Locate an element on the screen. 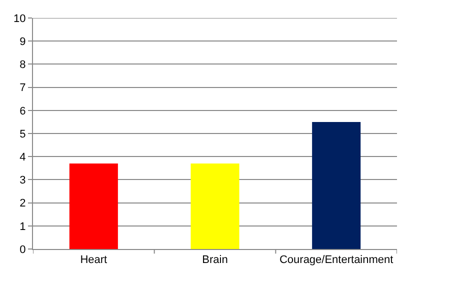 The width and height of the screenshot is (460, 291). y-tick-label: 6 is located at coordinates (23, 111).